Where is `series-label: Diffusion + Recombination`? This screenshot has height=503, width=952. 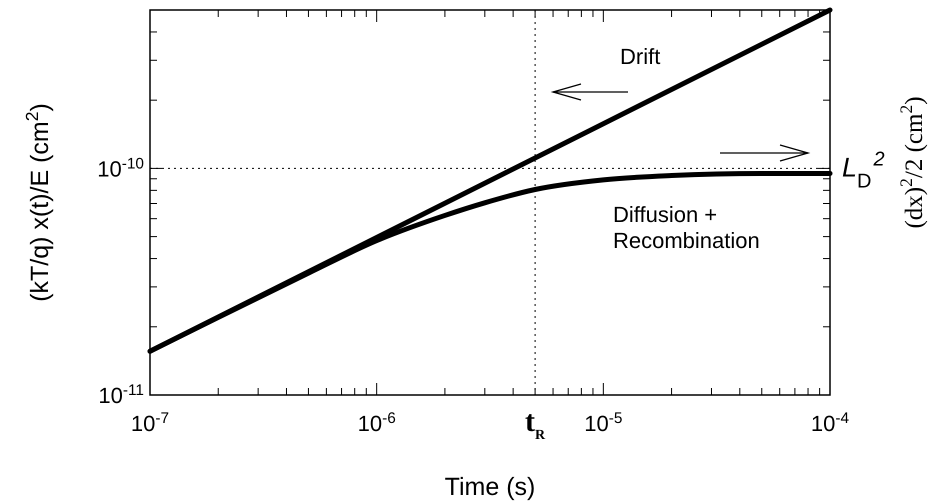
series-label: Diffusion + Recombination is located at coordinates (686, 227).